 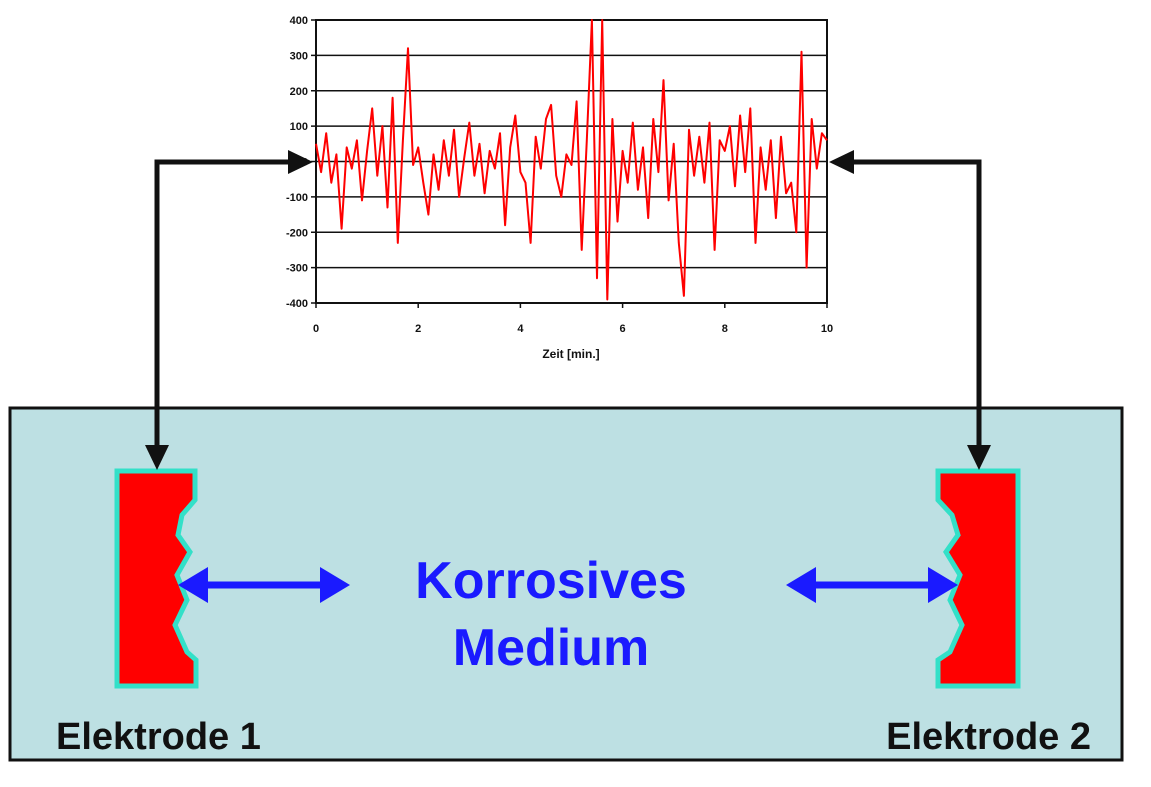 What do you see at coordinates (573, 329) in the screenshot?
I see `chart-x-tick-labels: 0 2 4 6 8 10` at bounding box center [573, 329].